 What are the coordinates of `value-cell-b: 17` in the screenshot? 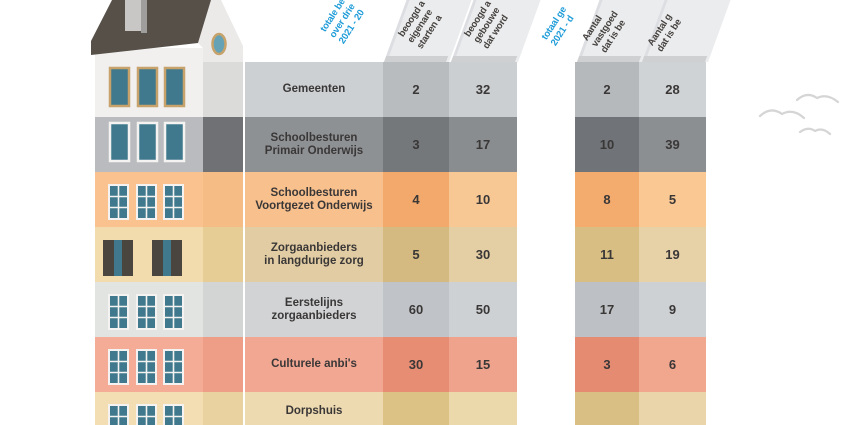 It's located at (483, 144).